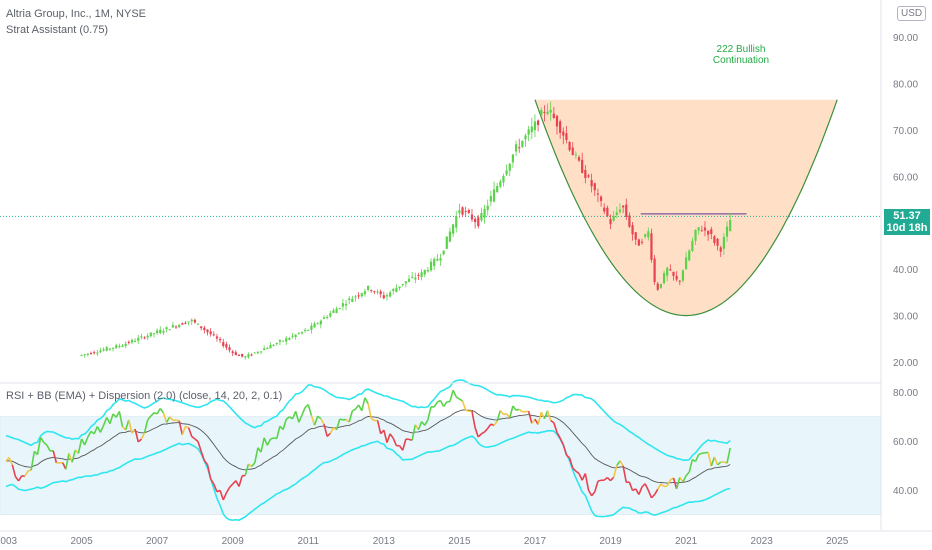  Describe the element at coordinates (905, 317) in the screenshot. I see `price-tick-label: 30.00` at that location.